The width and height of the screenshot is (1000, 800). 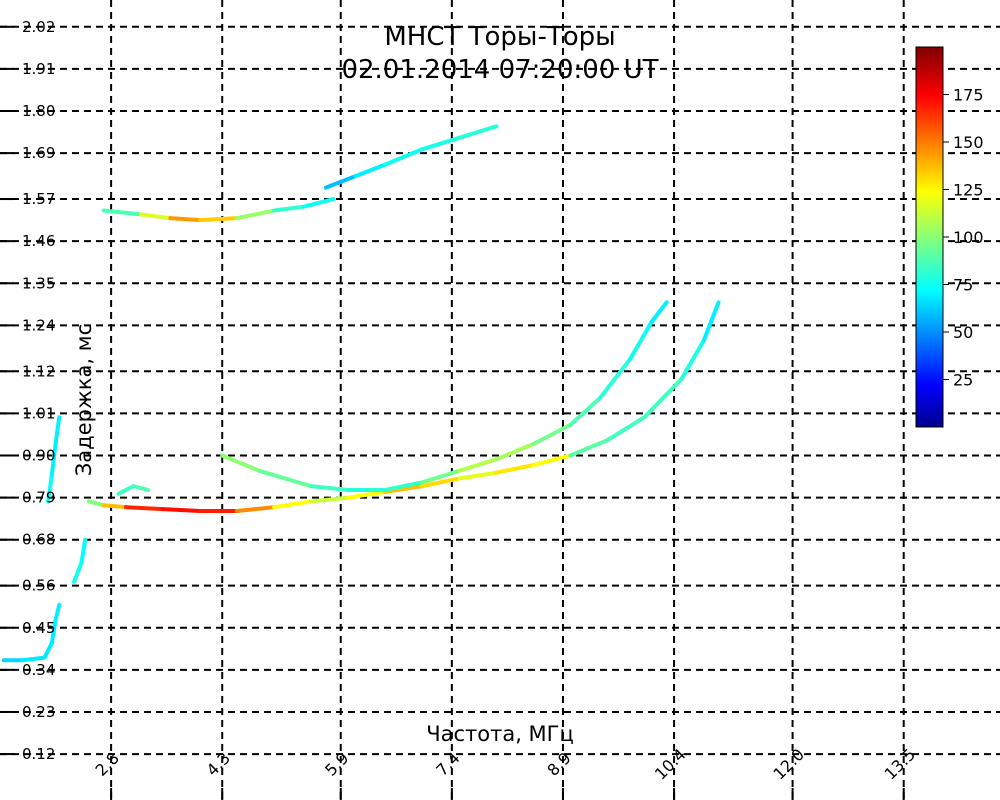 I want to click on y-tick-label: 0.56, so click(x=38, y=586).